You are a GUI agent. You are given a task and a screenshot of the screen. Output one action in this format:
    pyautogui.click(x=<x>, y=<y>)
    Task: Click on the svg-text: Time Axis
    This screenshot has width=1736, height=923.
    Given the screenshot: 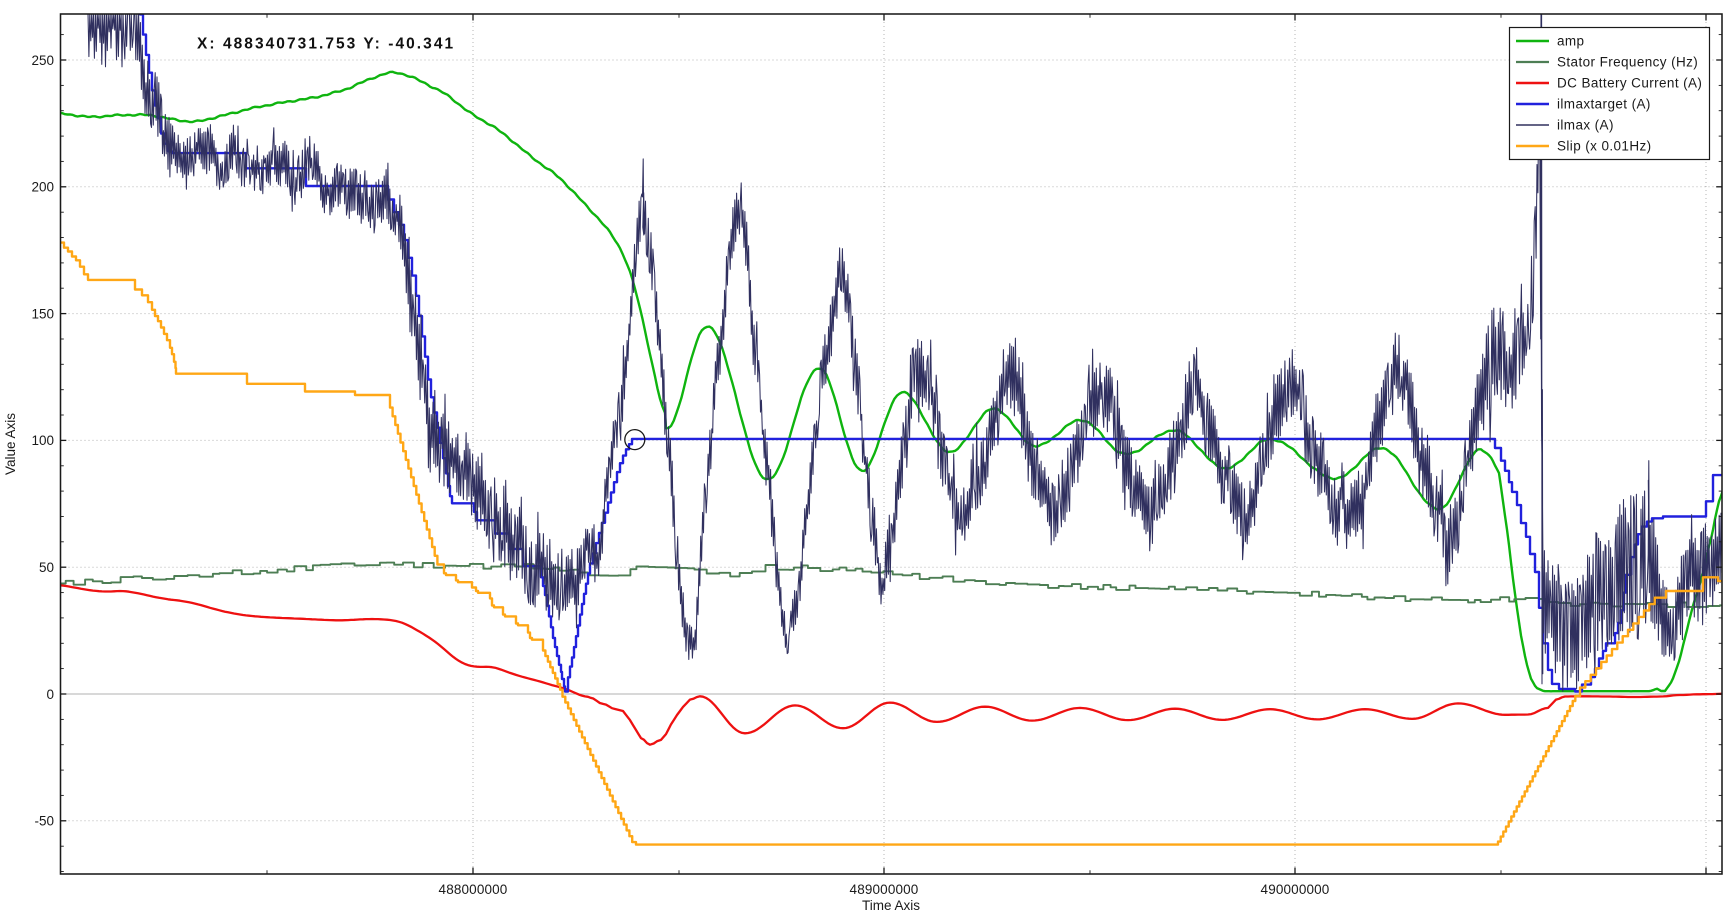 What is the action you would take?
    pyautogui.click(x=891, y=905)
    